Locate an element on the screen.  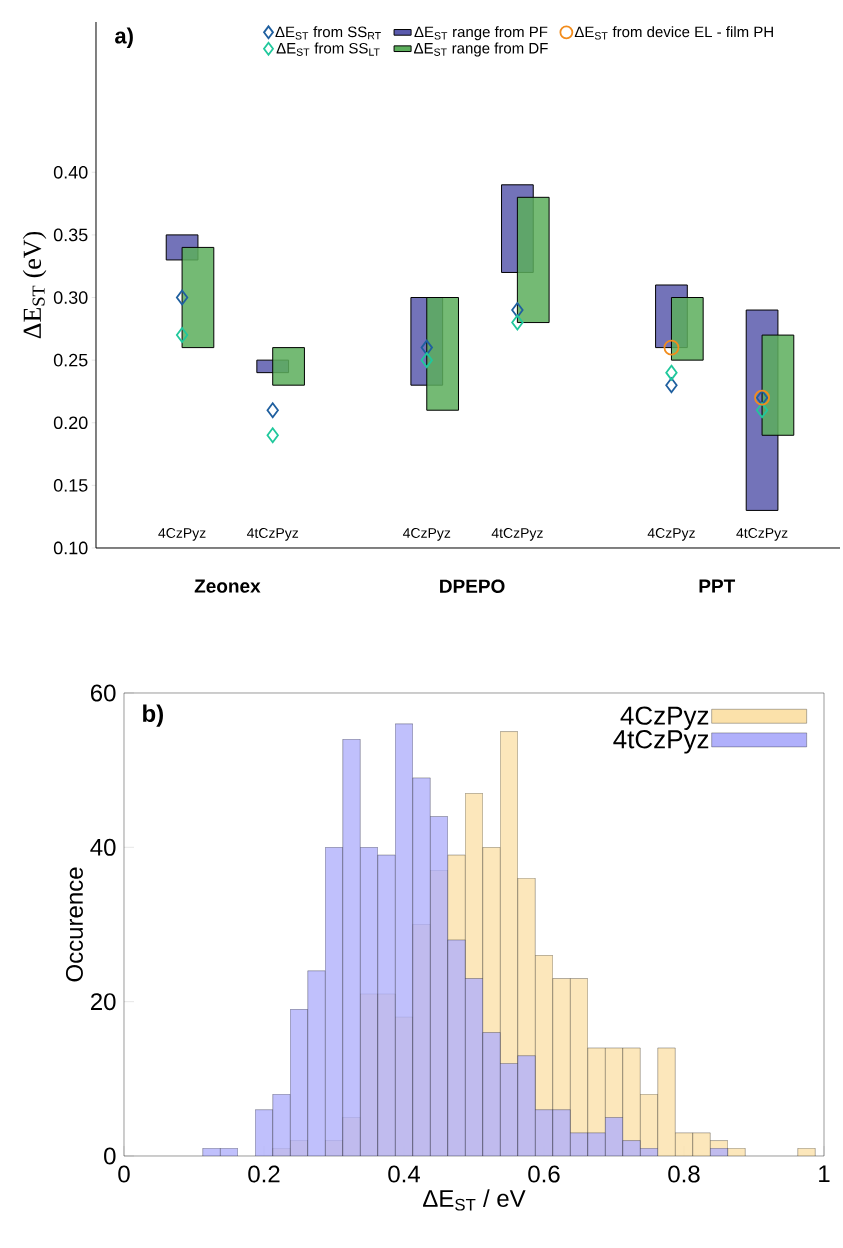
y-tick-label: 0.10 is located at coordinates (70, 548).